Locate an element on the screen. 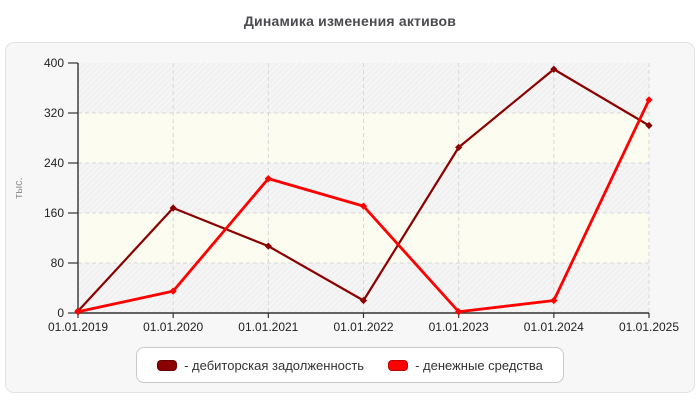 This screenshot has width=700, height=400. svg-text: 01.01.2019 is located at coordinates (78, 327).